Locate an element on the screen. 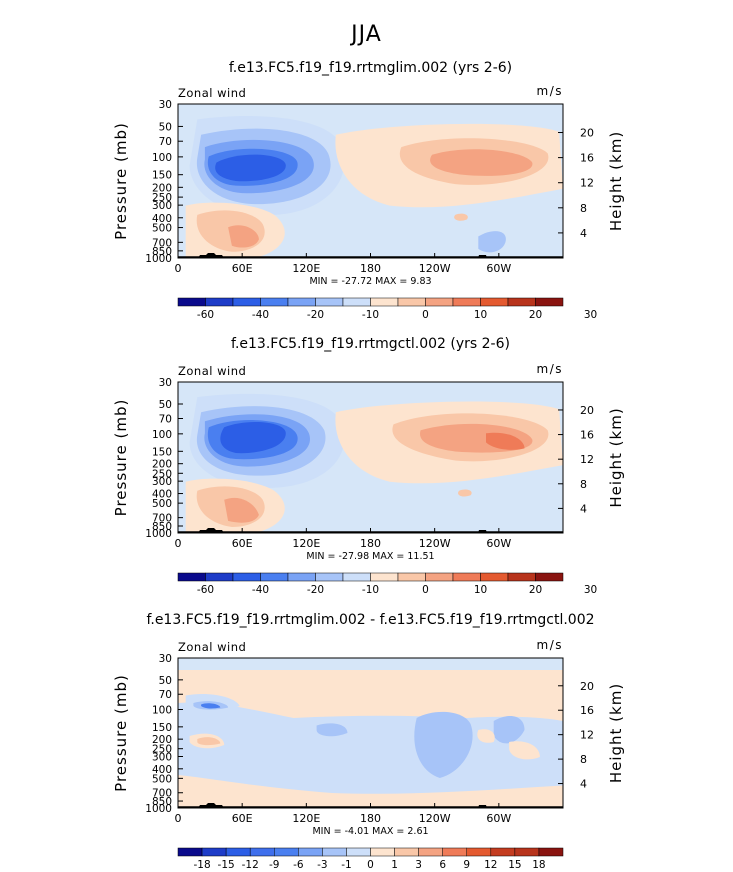  colorbar-label: 30 is located at coordinates (590, 590).